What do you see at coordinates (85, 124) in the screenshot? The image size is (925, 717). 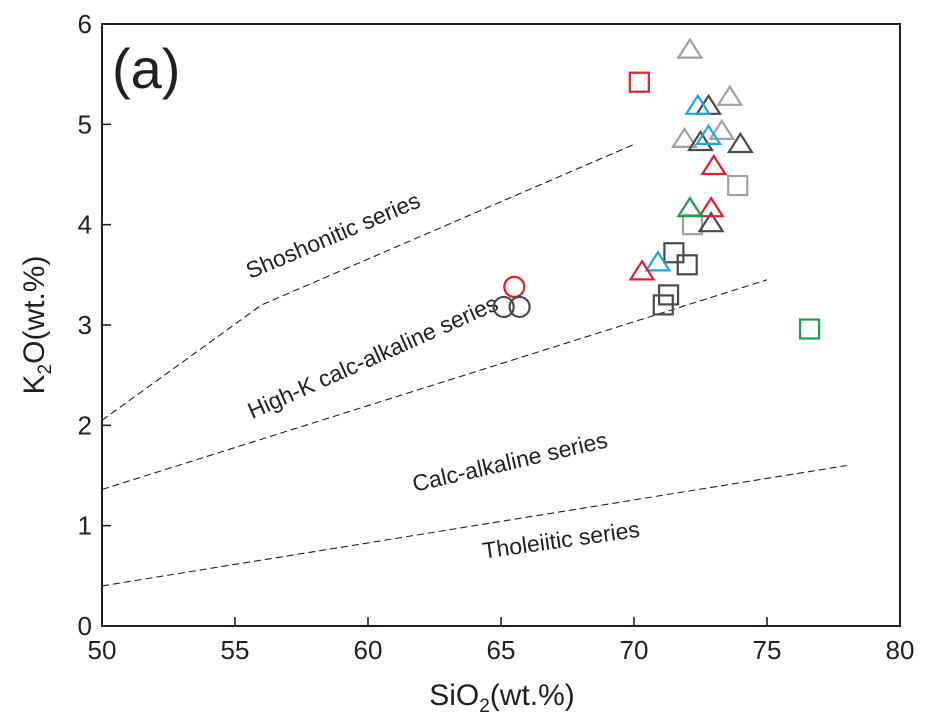 I see `y-tick-label: 5` at bounding box center [85, 124].